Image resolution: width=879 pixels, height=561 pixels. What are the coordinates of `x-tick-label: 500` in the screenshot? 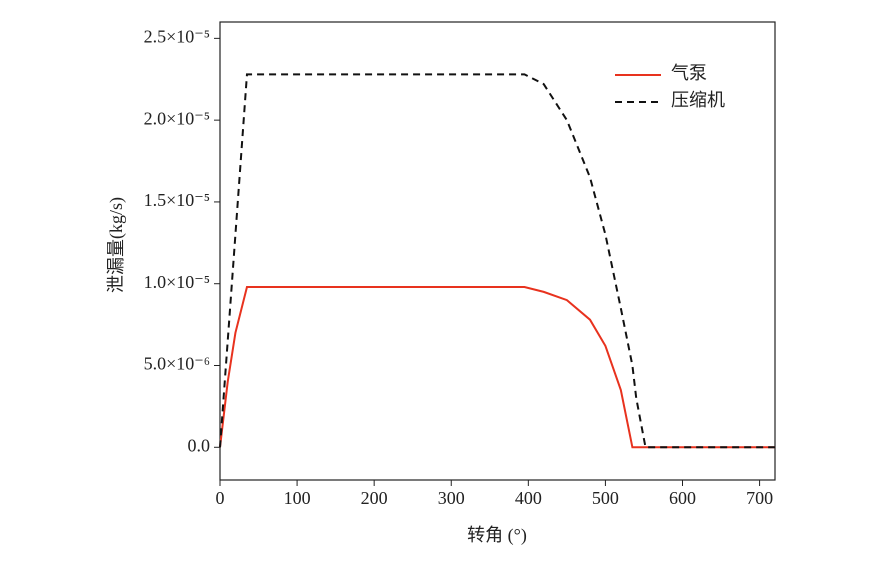 It's located at (605, 498).